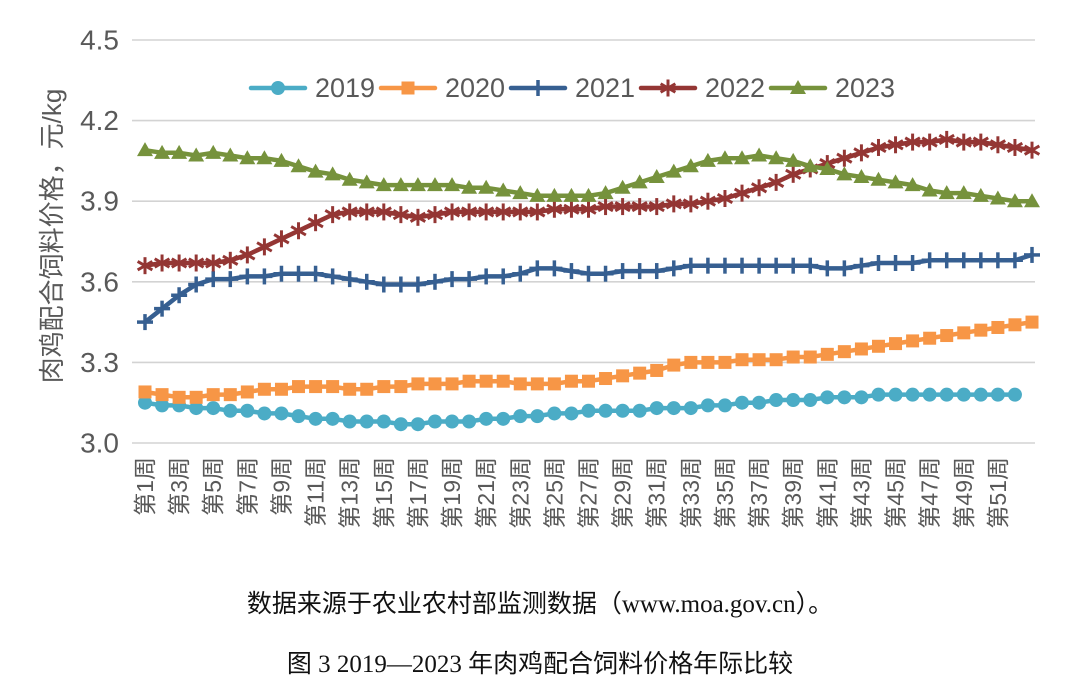 Image resolution: width=1080 pixels, height=696 pixels. Describe the element at coordinates (588, 288) in the screenshot. I see `series-line-2021` at that location.